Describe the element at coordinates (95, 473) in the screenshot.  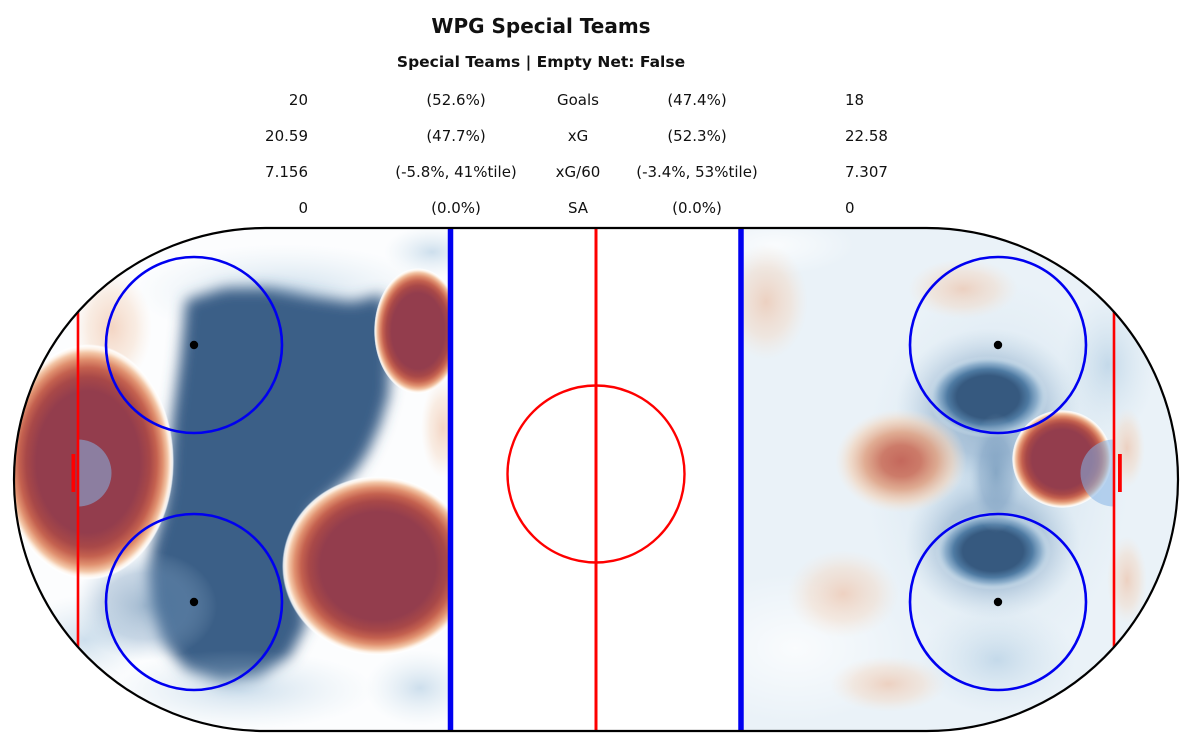
I see `goal-crease-left` at that location.